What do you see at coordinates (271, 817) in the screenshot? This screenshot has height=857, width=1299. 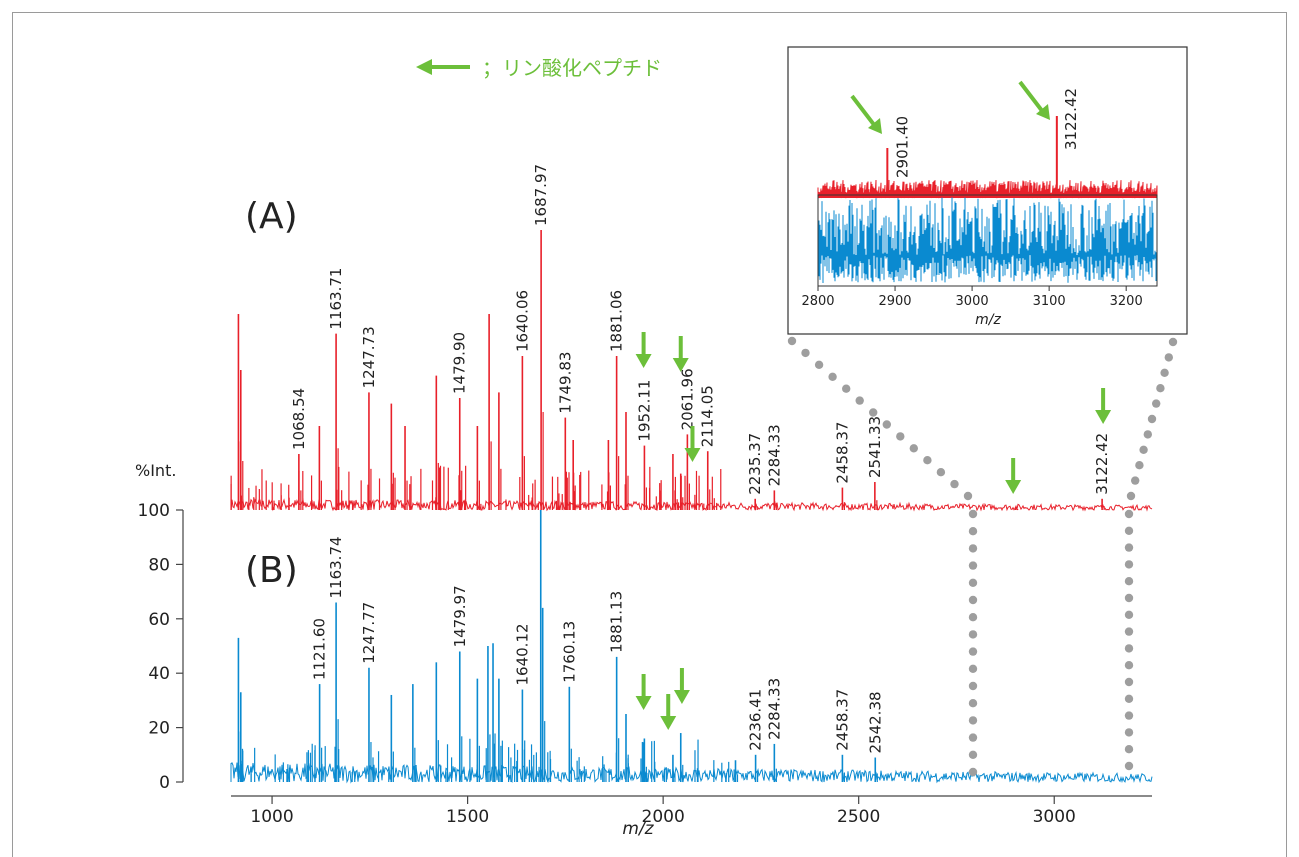 I see `x-tick-label-1000: 1000` at bounding box center [271, 817].